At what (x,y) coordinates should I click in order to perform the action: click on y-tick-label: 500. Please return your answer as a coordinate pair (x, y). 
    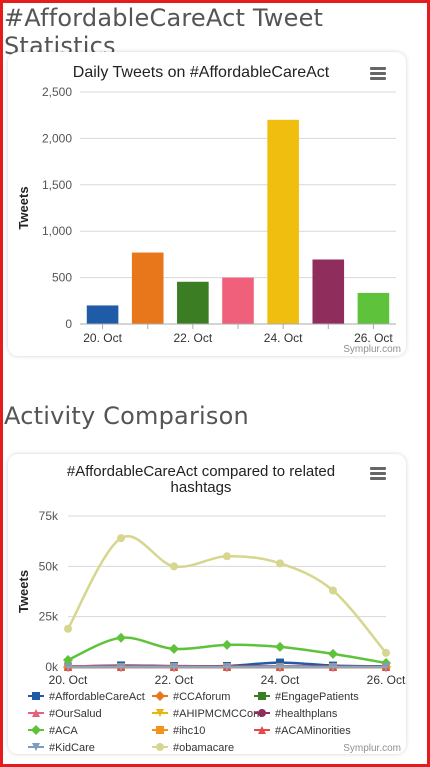
    Looking at the image, I should click on (62, 278).